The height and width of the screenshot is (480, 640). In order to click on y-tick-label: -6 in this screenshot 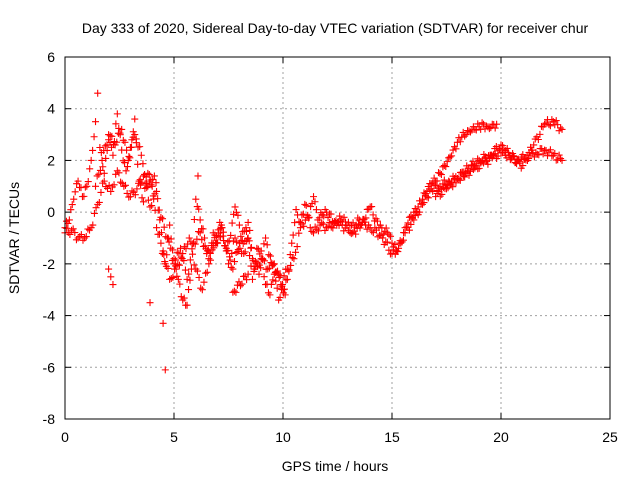, I will do `click(49, 367)`.